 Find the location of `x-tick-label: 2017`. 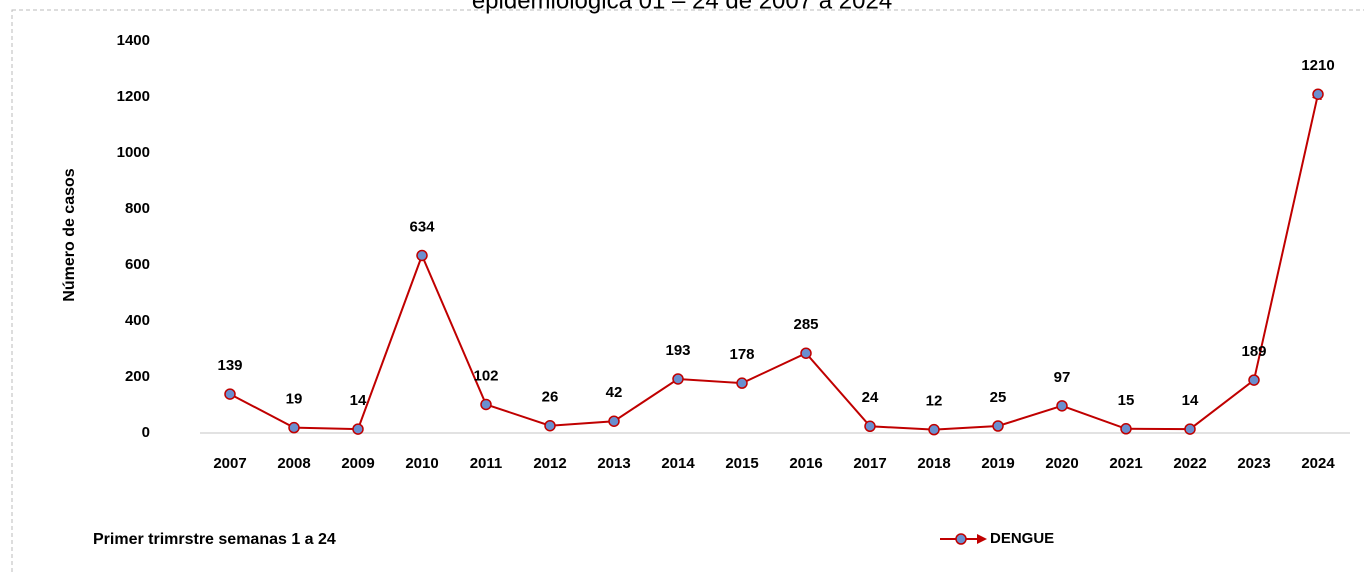

x-tick-label: 2017 is located at coordinates (869, 463).